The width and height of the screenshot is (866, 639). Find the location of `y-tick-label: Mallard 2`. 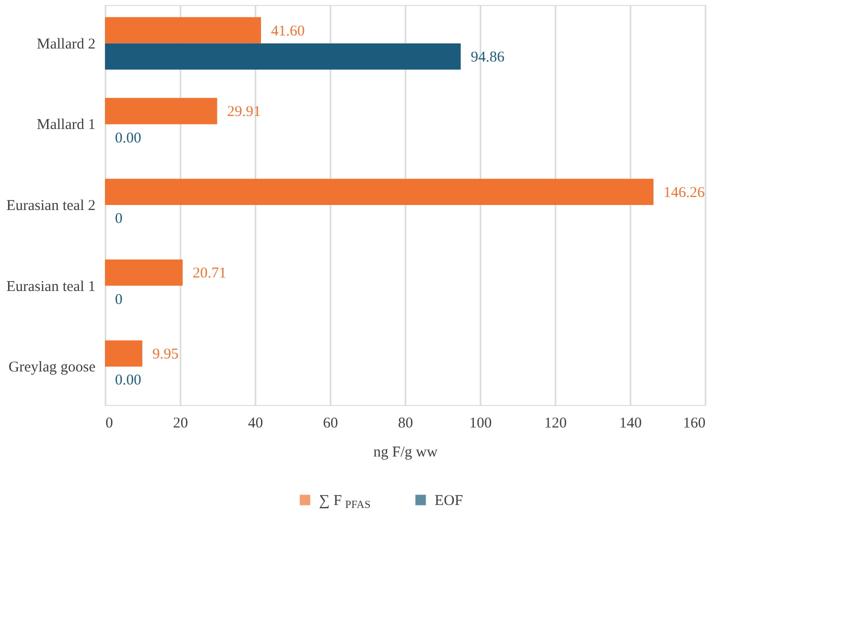

y-tick-label: Mallard 2 is located at coordinates (66, 44).